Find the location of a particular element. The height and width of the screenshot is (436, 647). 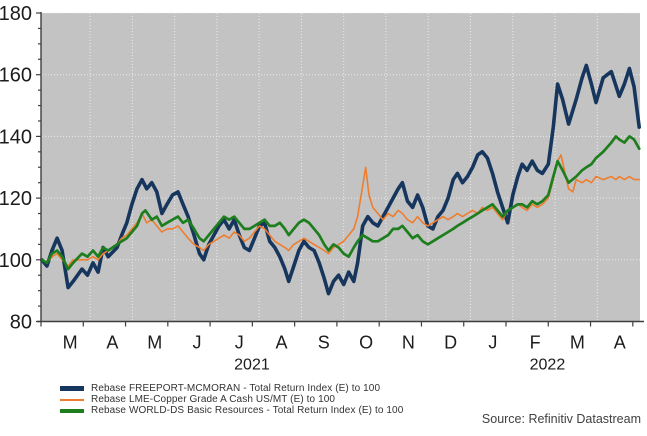

legend-key-lme-copper is located at coordinates (72, 399).